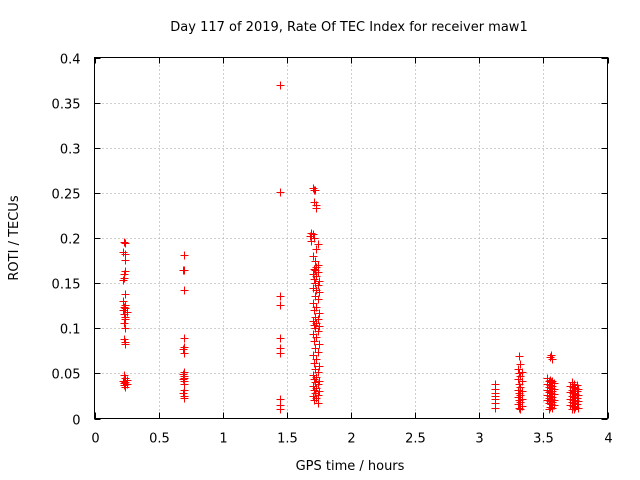  I want to click on y-tick-label: 0.35, so click(66, 105).